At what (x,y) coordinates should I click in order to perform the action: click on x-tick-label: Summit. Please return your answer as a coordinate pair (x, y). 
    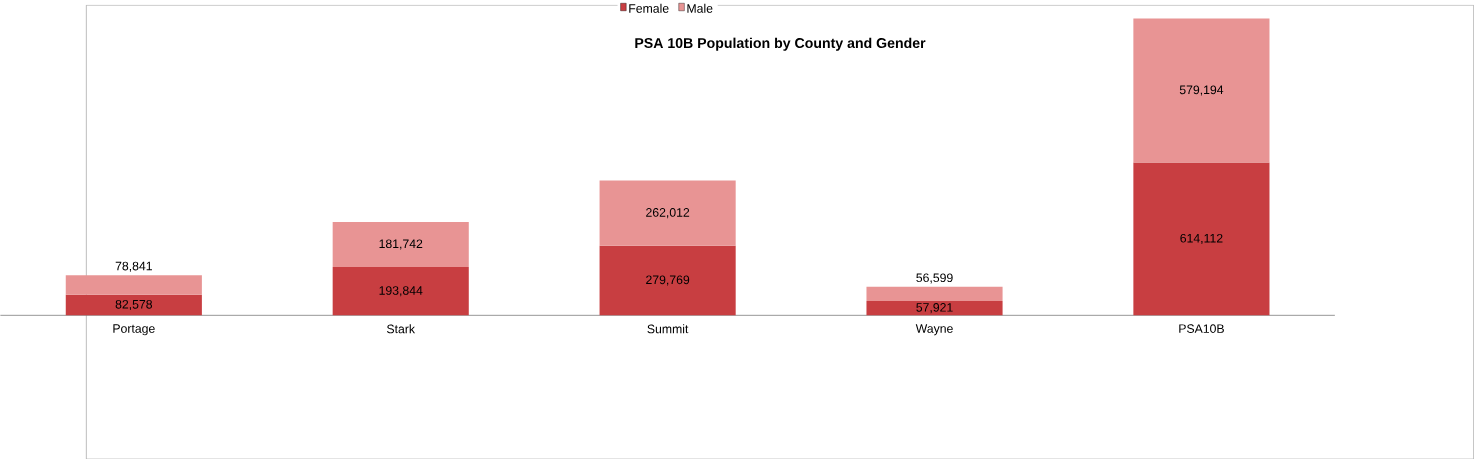
    Looking at the image, I should click on (668, 329).